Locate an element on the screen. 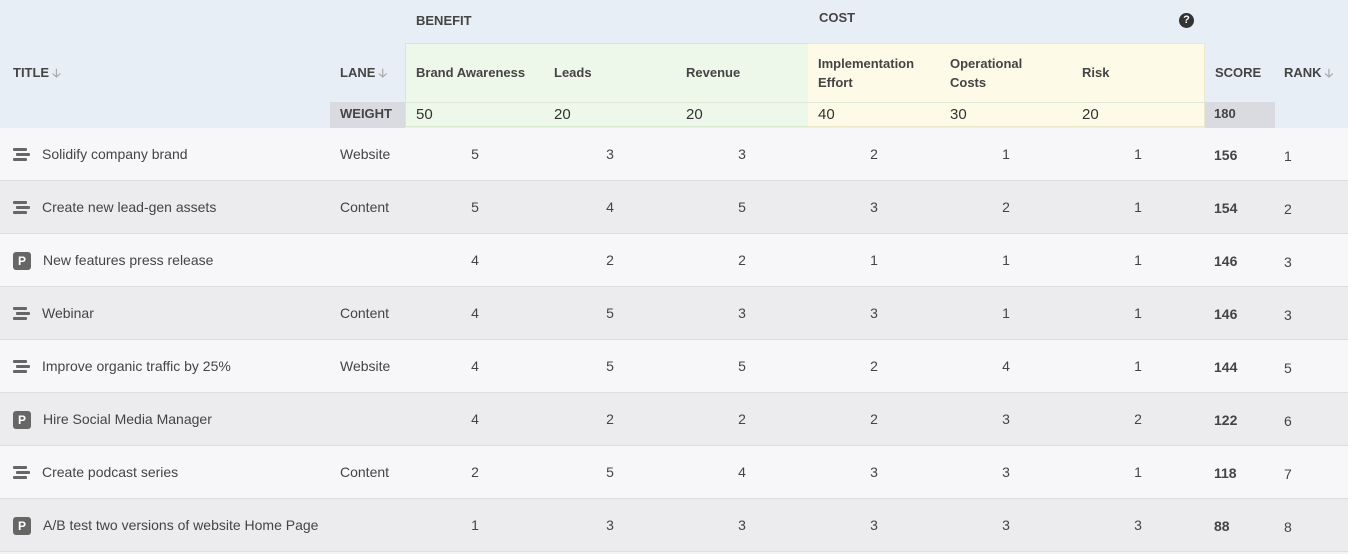  column-header-lane: LANE 🡣 is located at coordinates (363, 73).